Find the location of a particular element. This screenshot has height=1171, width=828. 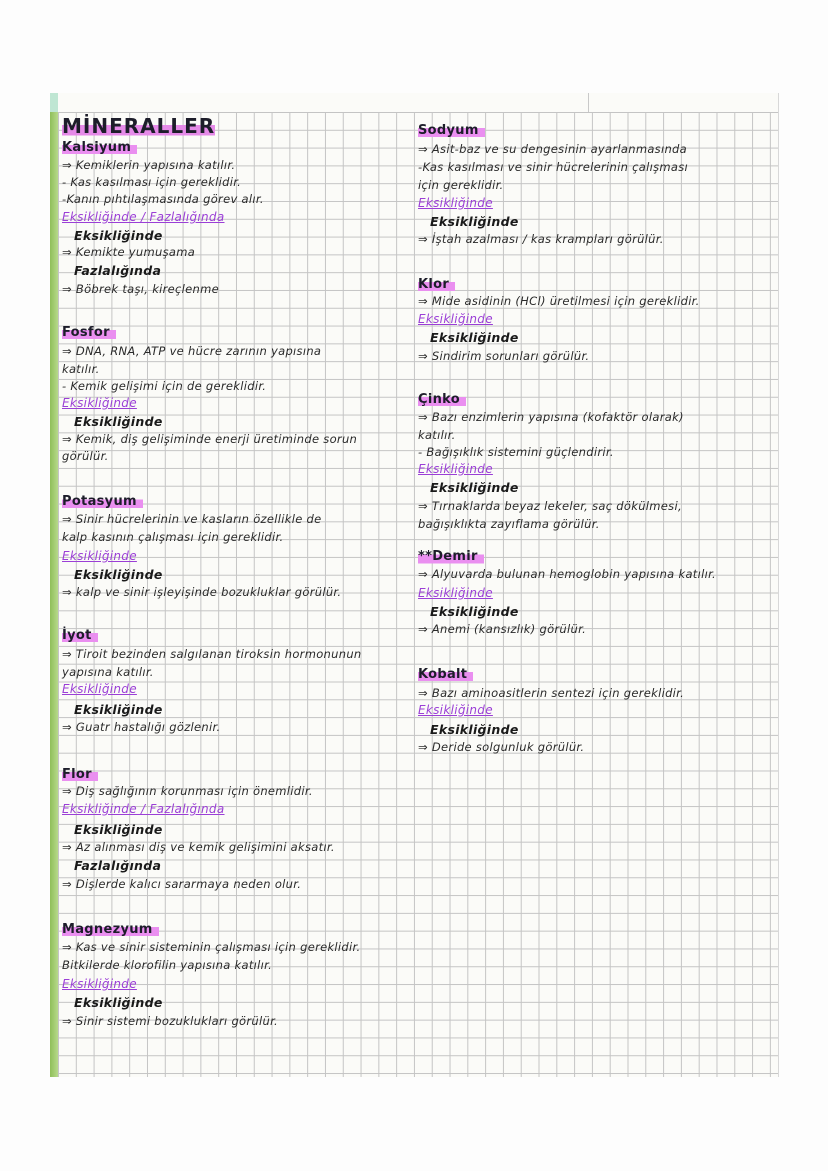

note-line: Bitkilerde klorofilin yapısına katılır. is located at coordinates (167, 965).